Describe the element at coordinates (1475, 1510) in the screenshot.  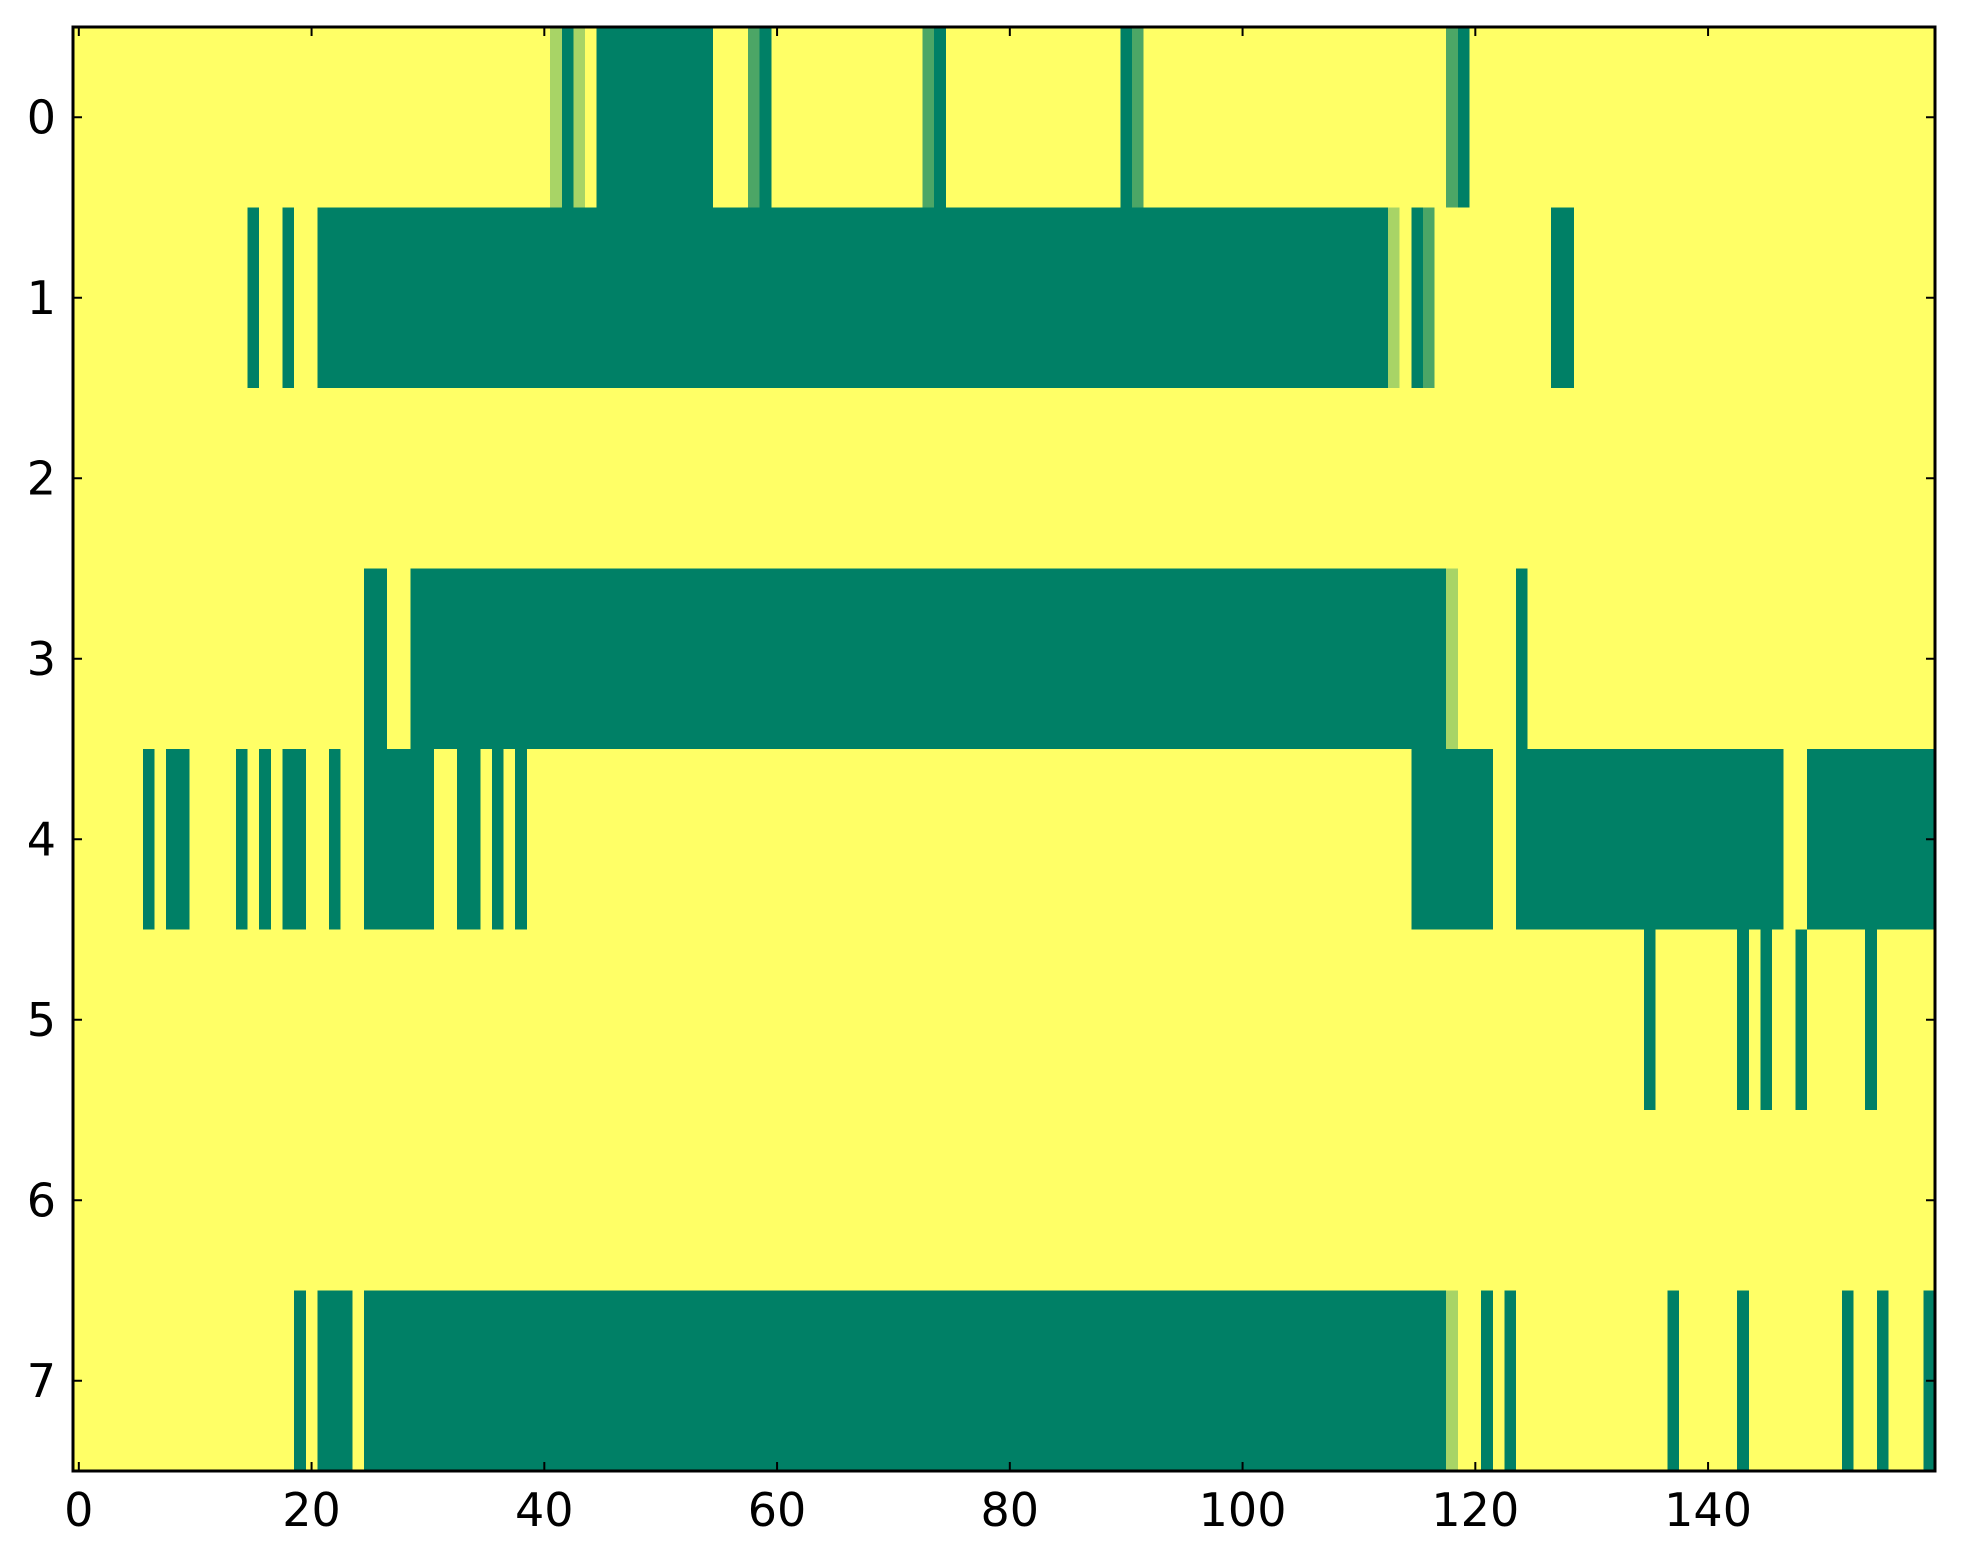
I see `x-tick-label: 120` at that location.